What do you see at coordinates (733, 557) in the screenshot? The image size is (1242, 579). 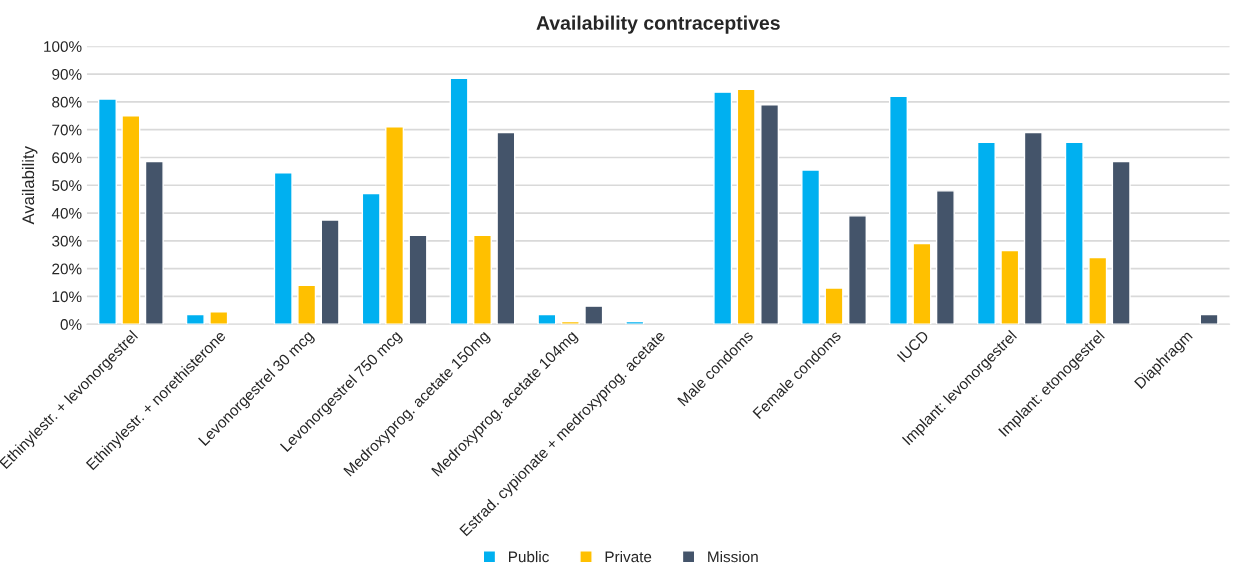 I see `legend-label: Mission` at bounding box center [733, 557].